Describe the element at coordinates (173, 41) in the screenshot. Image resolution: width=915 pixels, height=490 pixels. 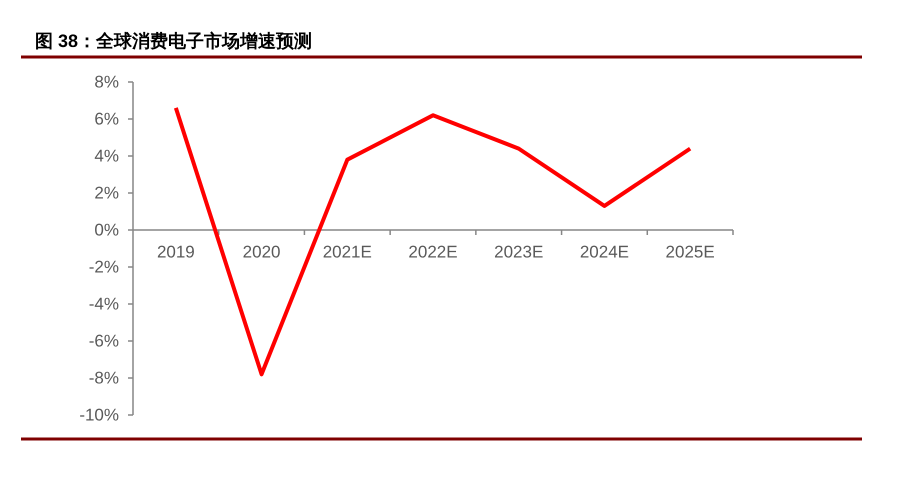
I see `chart-title: 图 38：全球消费电子市场增速预测` at that location.